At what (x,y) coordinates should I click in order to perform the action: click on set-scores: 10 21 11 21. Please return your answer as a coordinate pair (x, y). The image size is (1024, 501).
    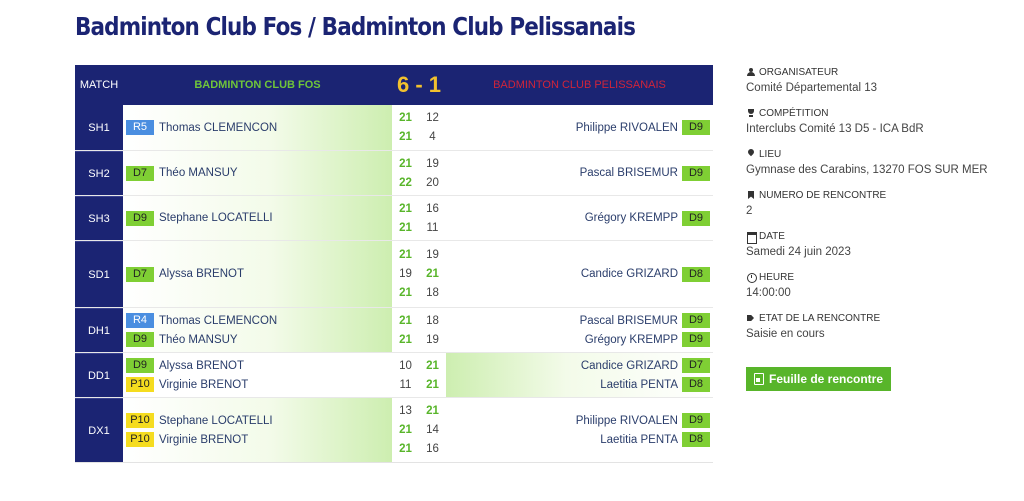
    Looking at the image, I should click on (419, 375).